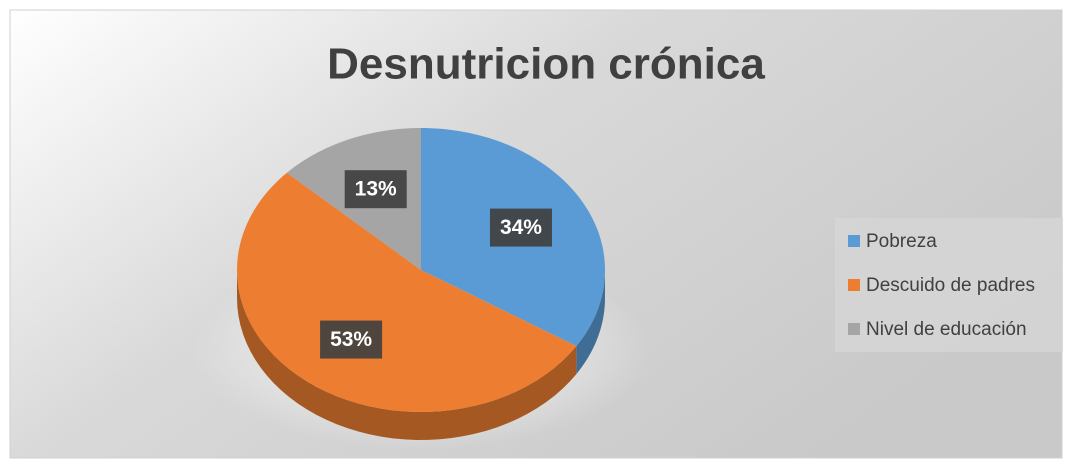  Describe the element at coordinates (901, 241) in the screenshot. I see `legend-label: Pobreza` at that location.